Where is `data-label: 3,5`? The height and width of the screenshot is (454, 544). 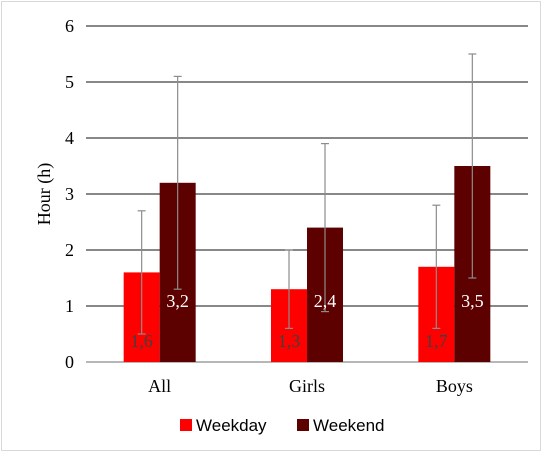 data-label: 3,5 is located at coordinates (472, 301).